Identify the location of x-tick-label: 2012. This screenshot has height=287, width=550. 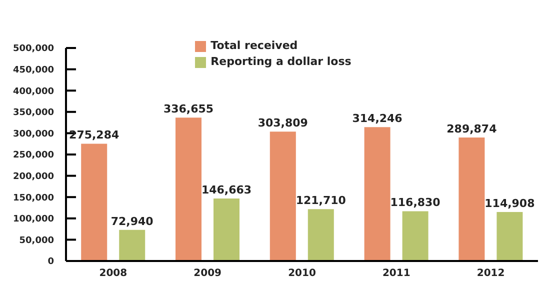
(490, 274).